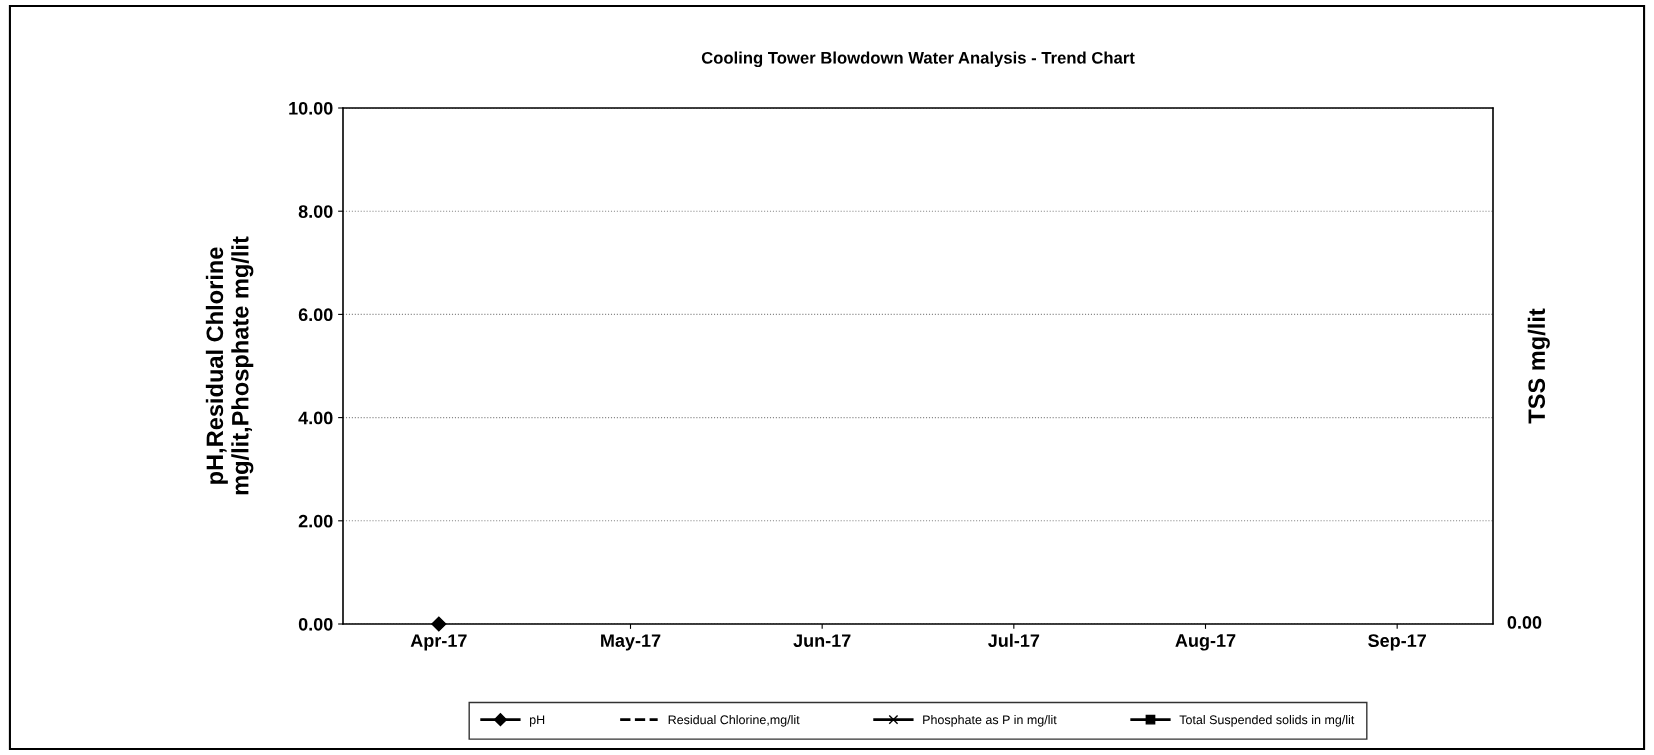 The image size is (1654, 755). Describe the element at coordinates (990, 720) in the screenshot. I see `legend-label: Phosphate as P in mg/lit` at that location.